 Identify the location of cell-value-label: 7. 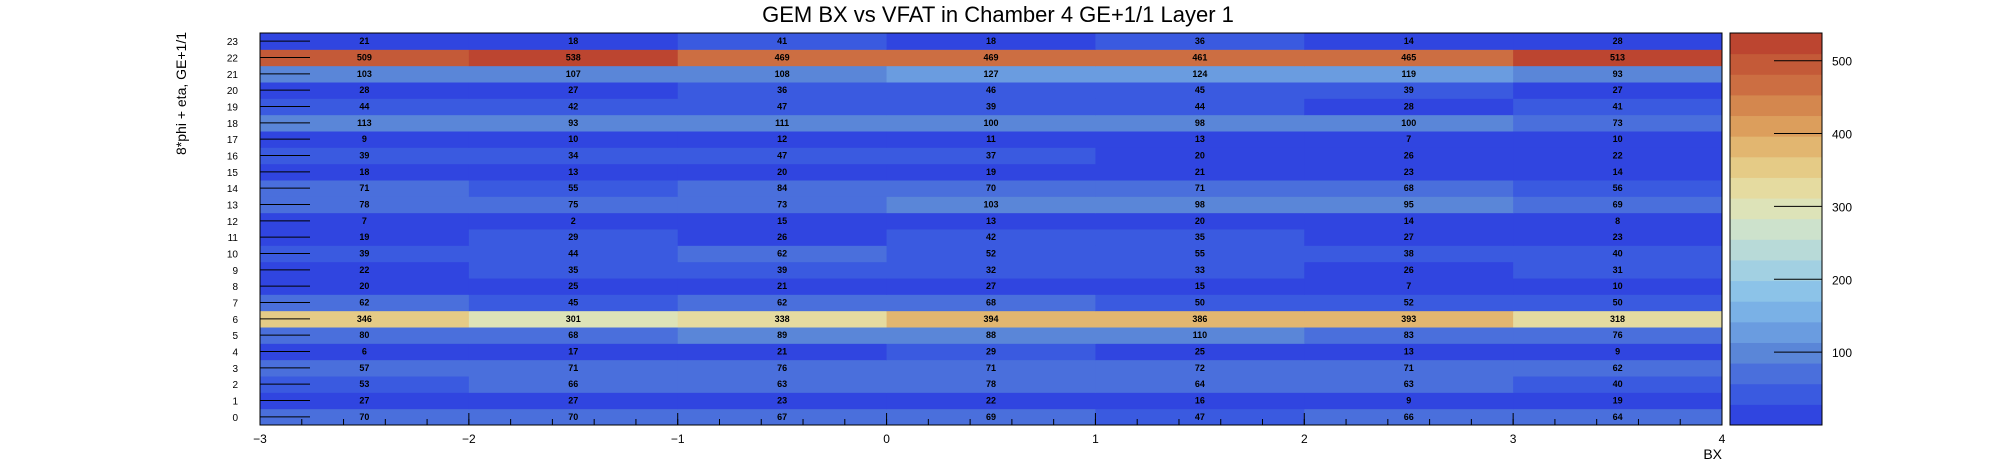
(1408, 286).